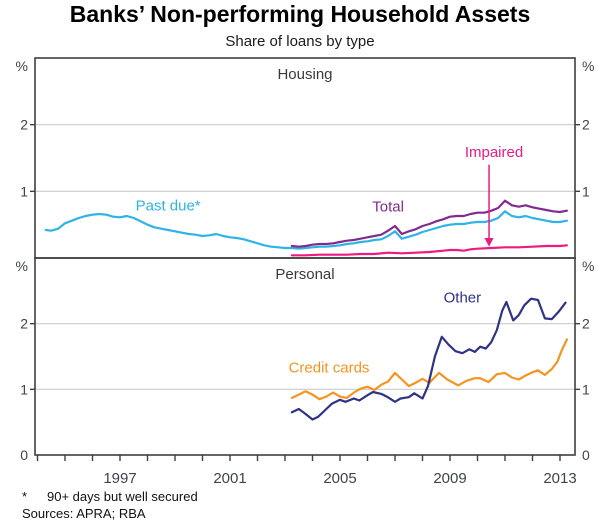  What do you see at coordinates (559, 478) in the screenshot?
I see `xtick-label-2013: 2013` at bounding box center [559, 478].